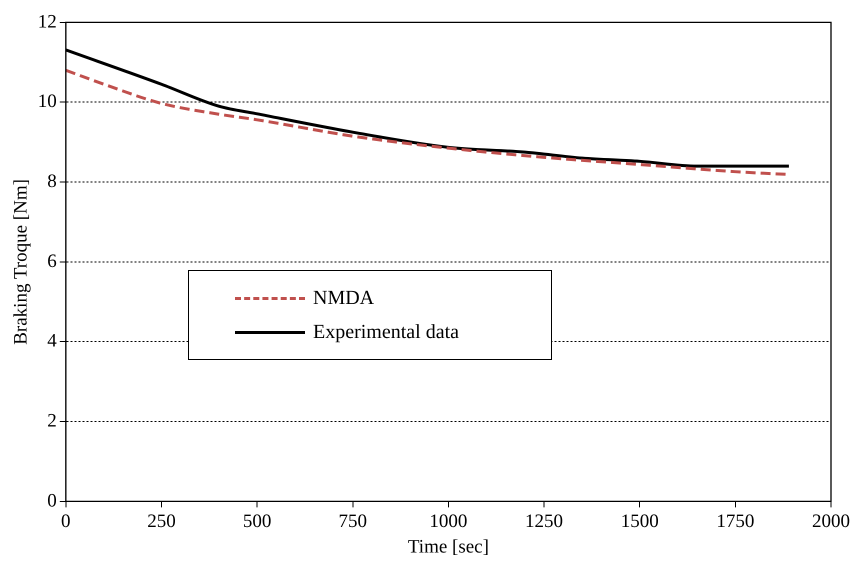  Describe the element at coordinates (257, 521) in the screenshot. I see `x-tick-label: 500` at that location.